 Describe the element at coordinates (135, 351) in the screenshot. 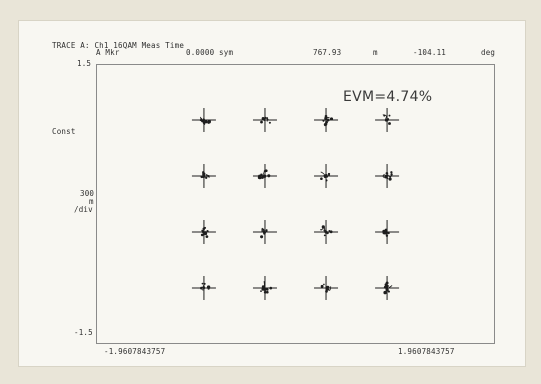

I see `x-axis-left-label: -1.9607843757` at that location.